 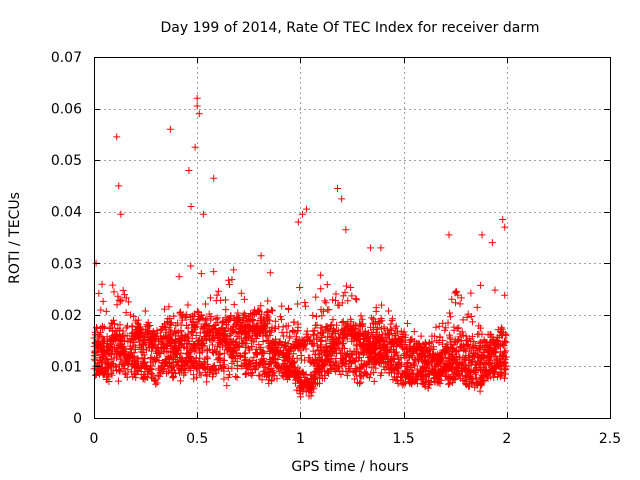 I want to click on y-tick-label: 0, so click(x=77, y=419).